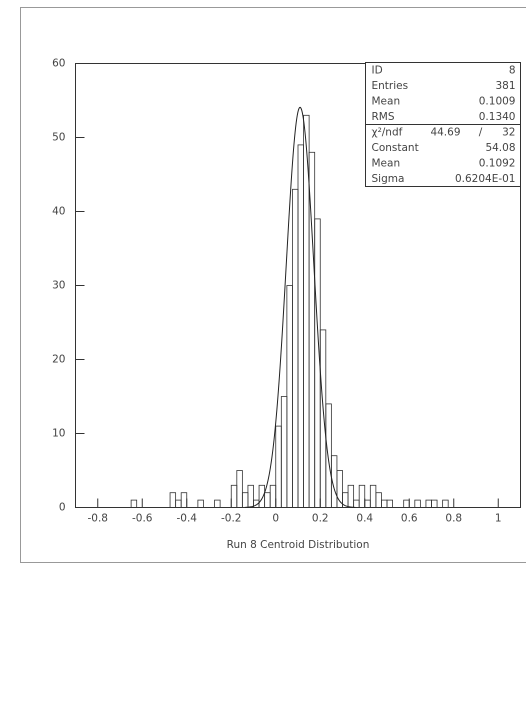  Describe the element at coordinates (320, 519) in the screenshot. I see `x-tick-label: 0.2` at that location.